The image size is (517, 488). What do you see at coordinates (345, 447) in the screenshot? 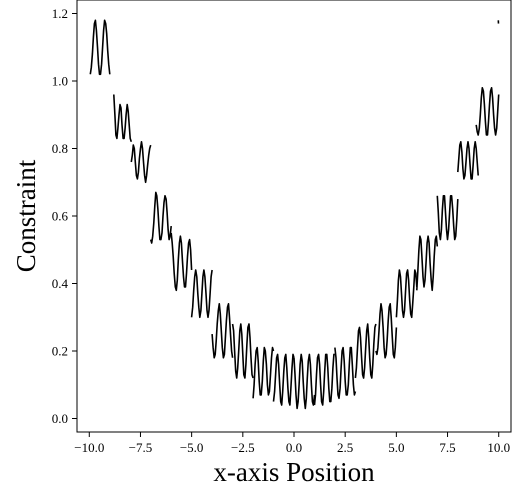
I see `x-tick-label: 2.5` at bounding box center [345, 447].